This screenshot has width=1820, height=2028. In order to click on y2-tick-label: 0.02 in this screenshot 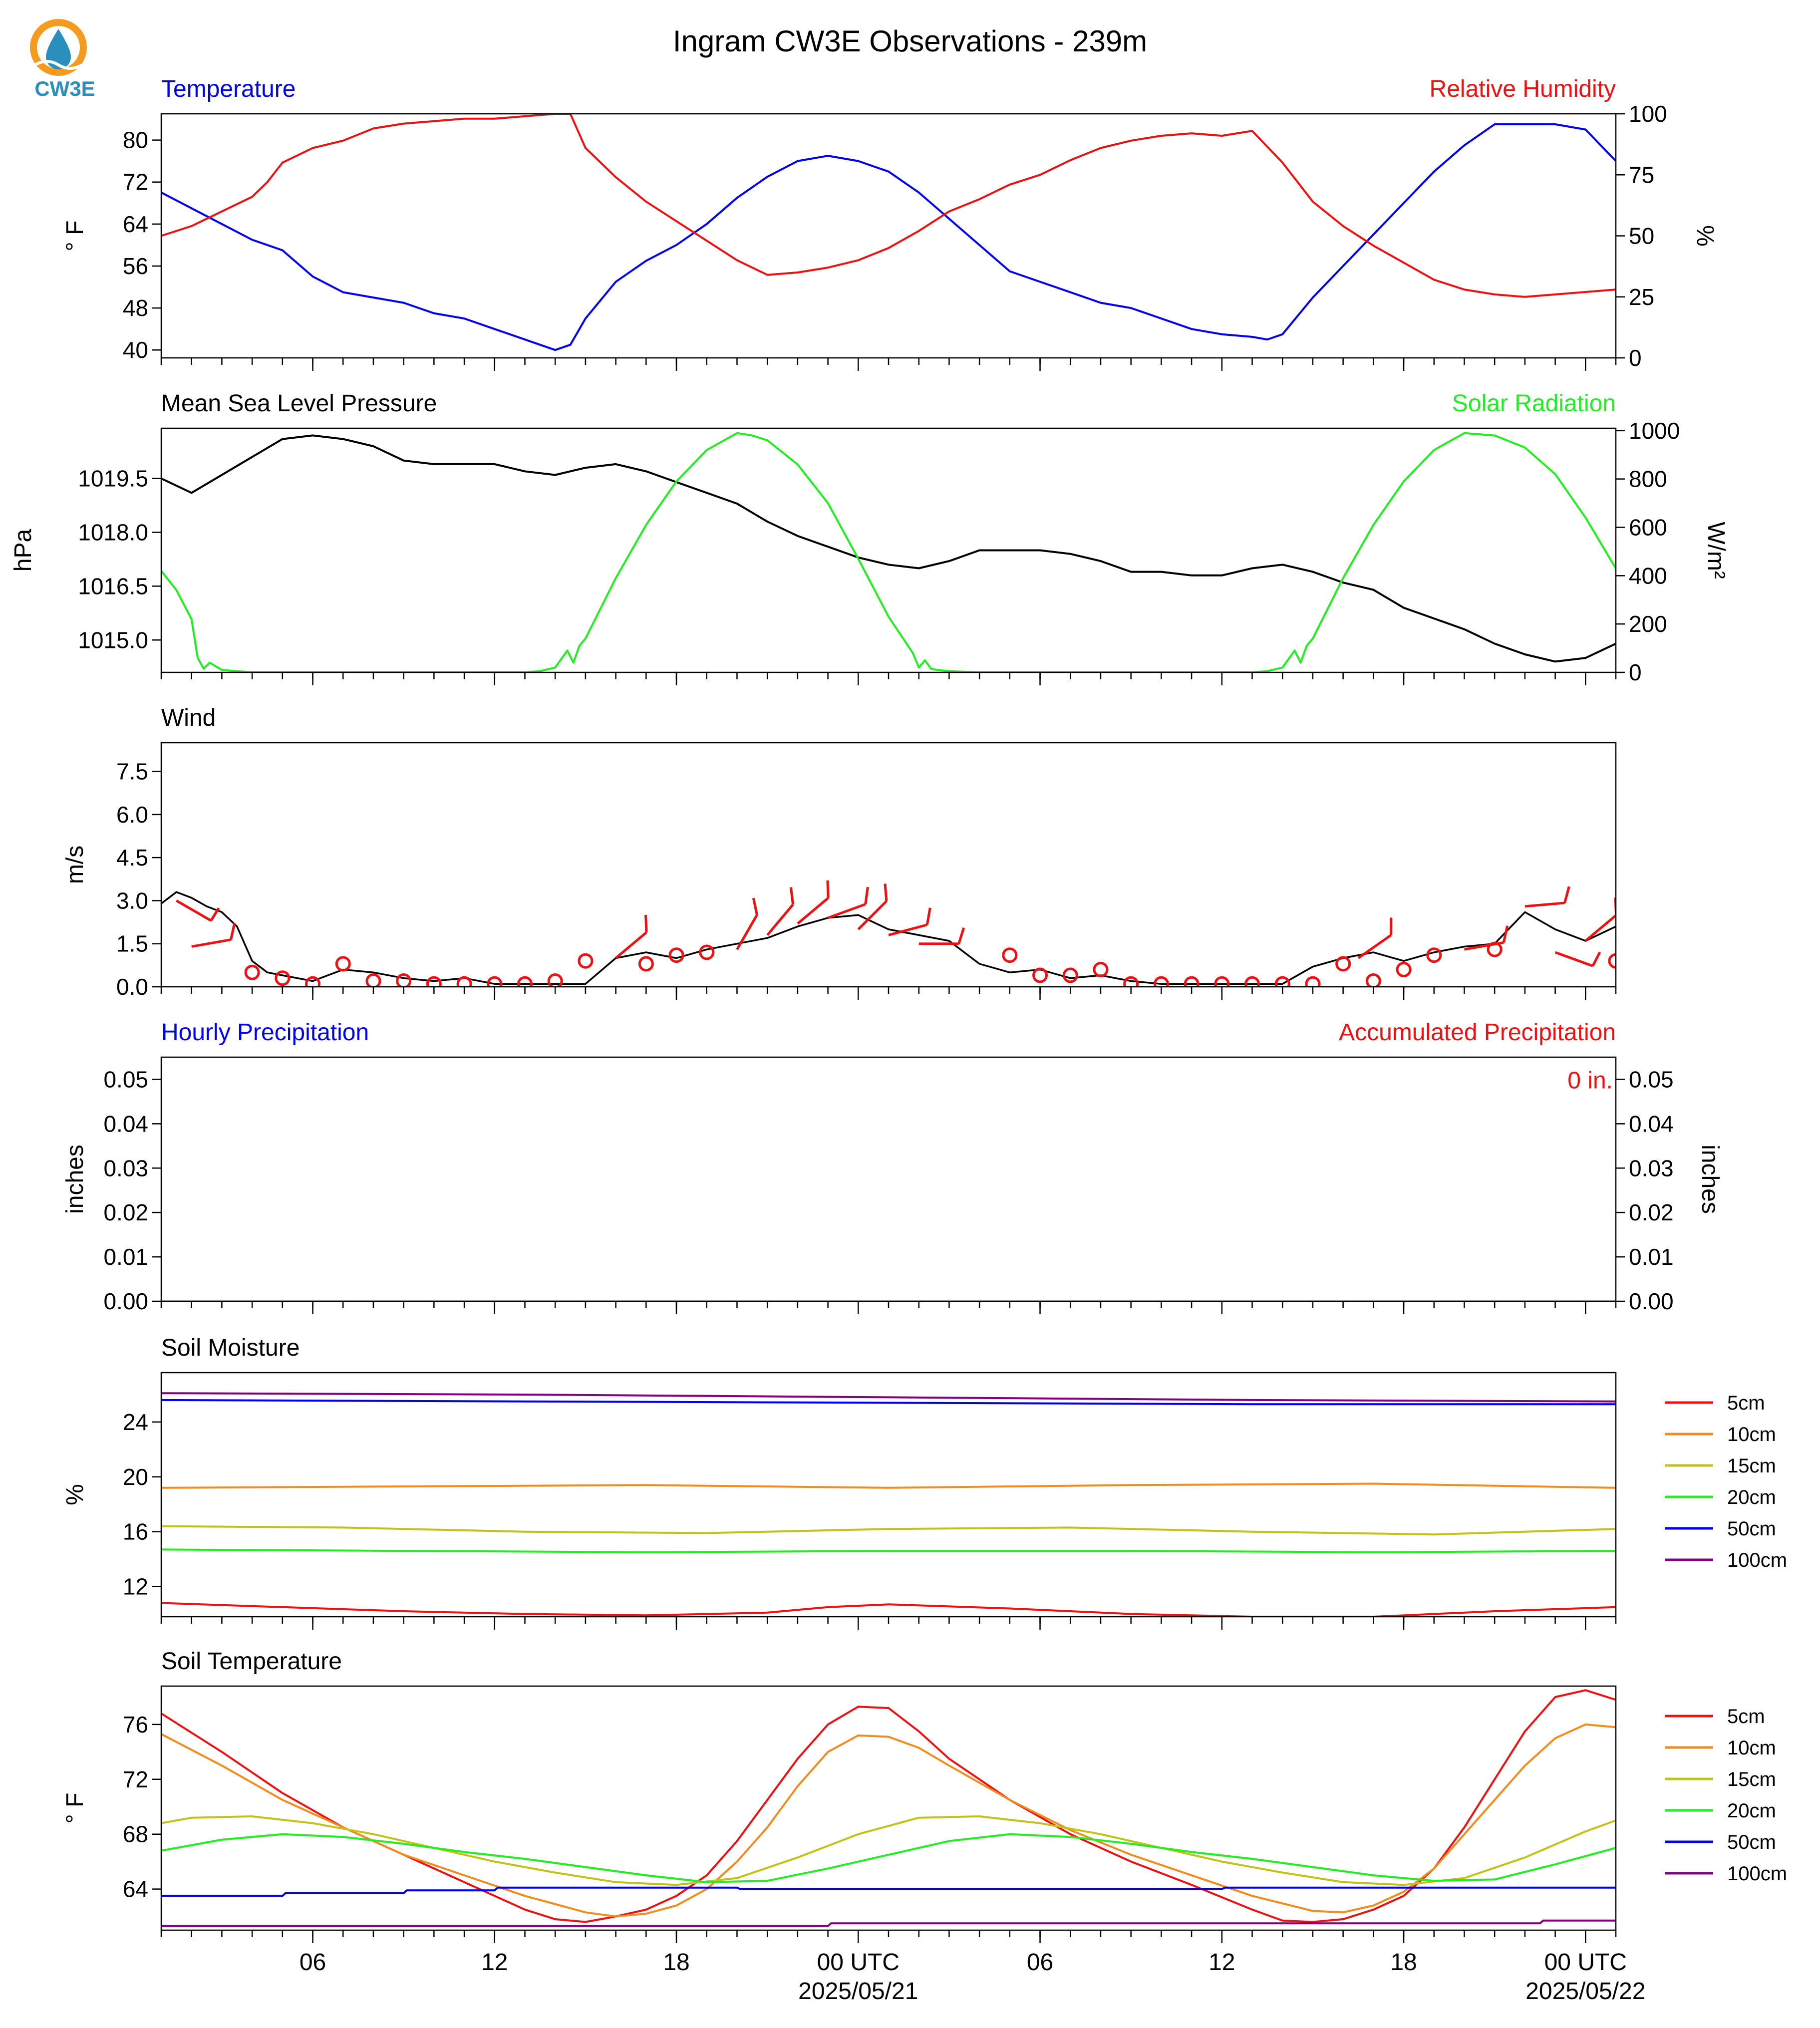, I will do `click(1651, 1212)`.